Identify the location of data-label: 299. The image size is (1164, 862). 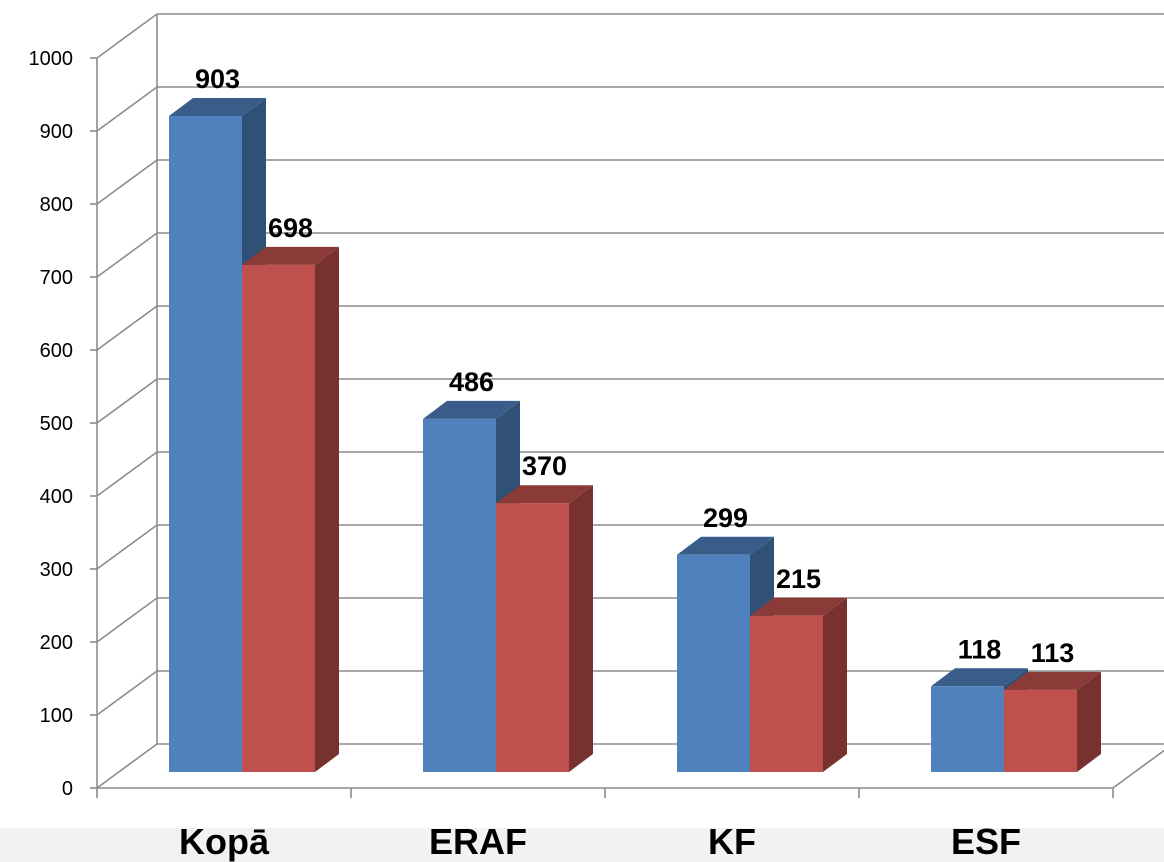
(725, 518).